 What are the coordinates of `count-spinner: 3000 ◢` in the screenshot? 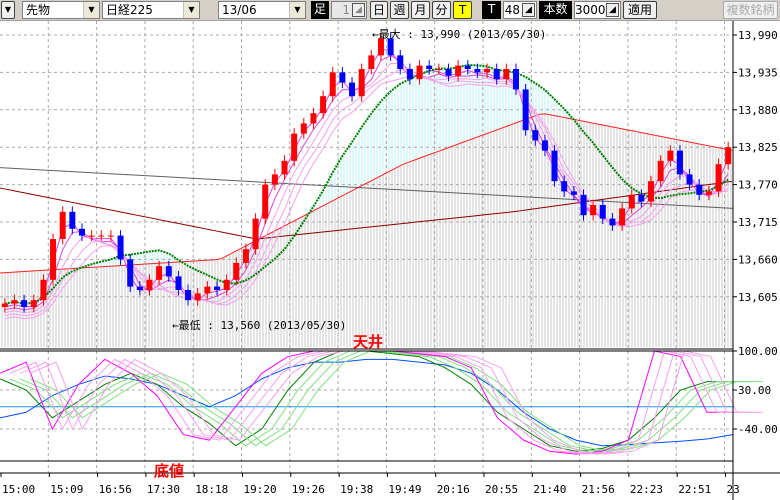 It's located at (597, 10).